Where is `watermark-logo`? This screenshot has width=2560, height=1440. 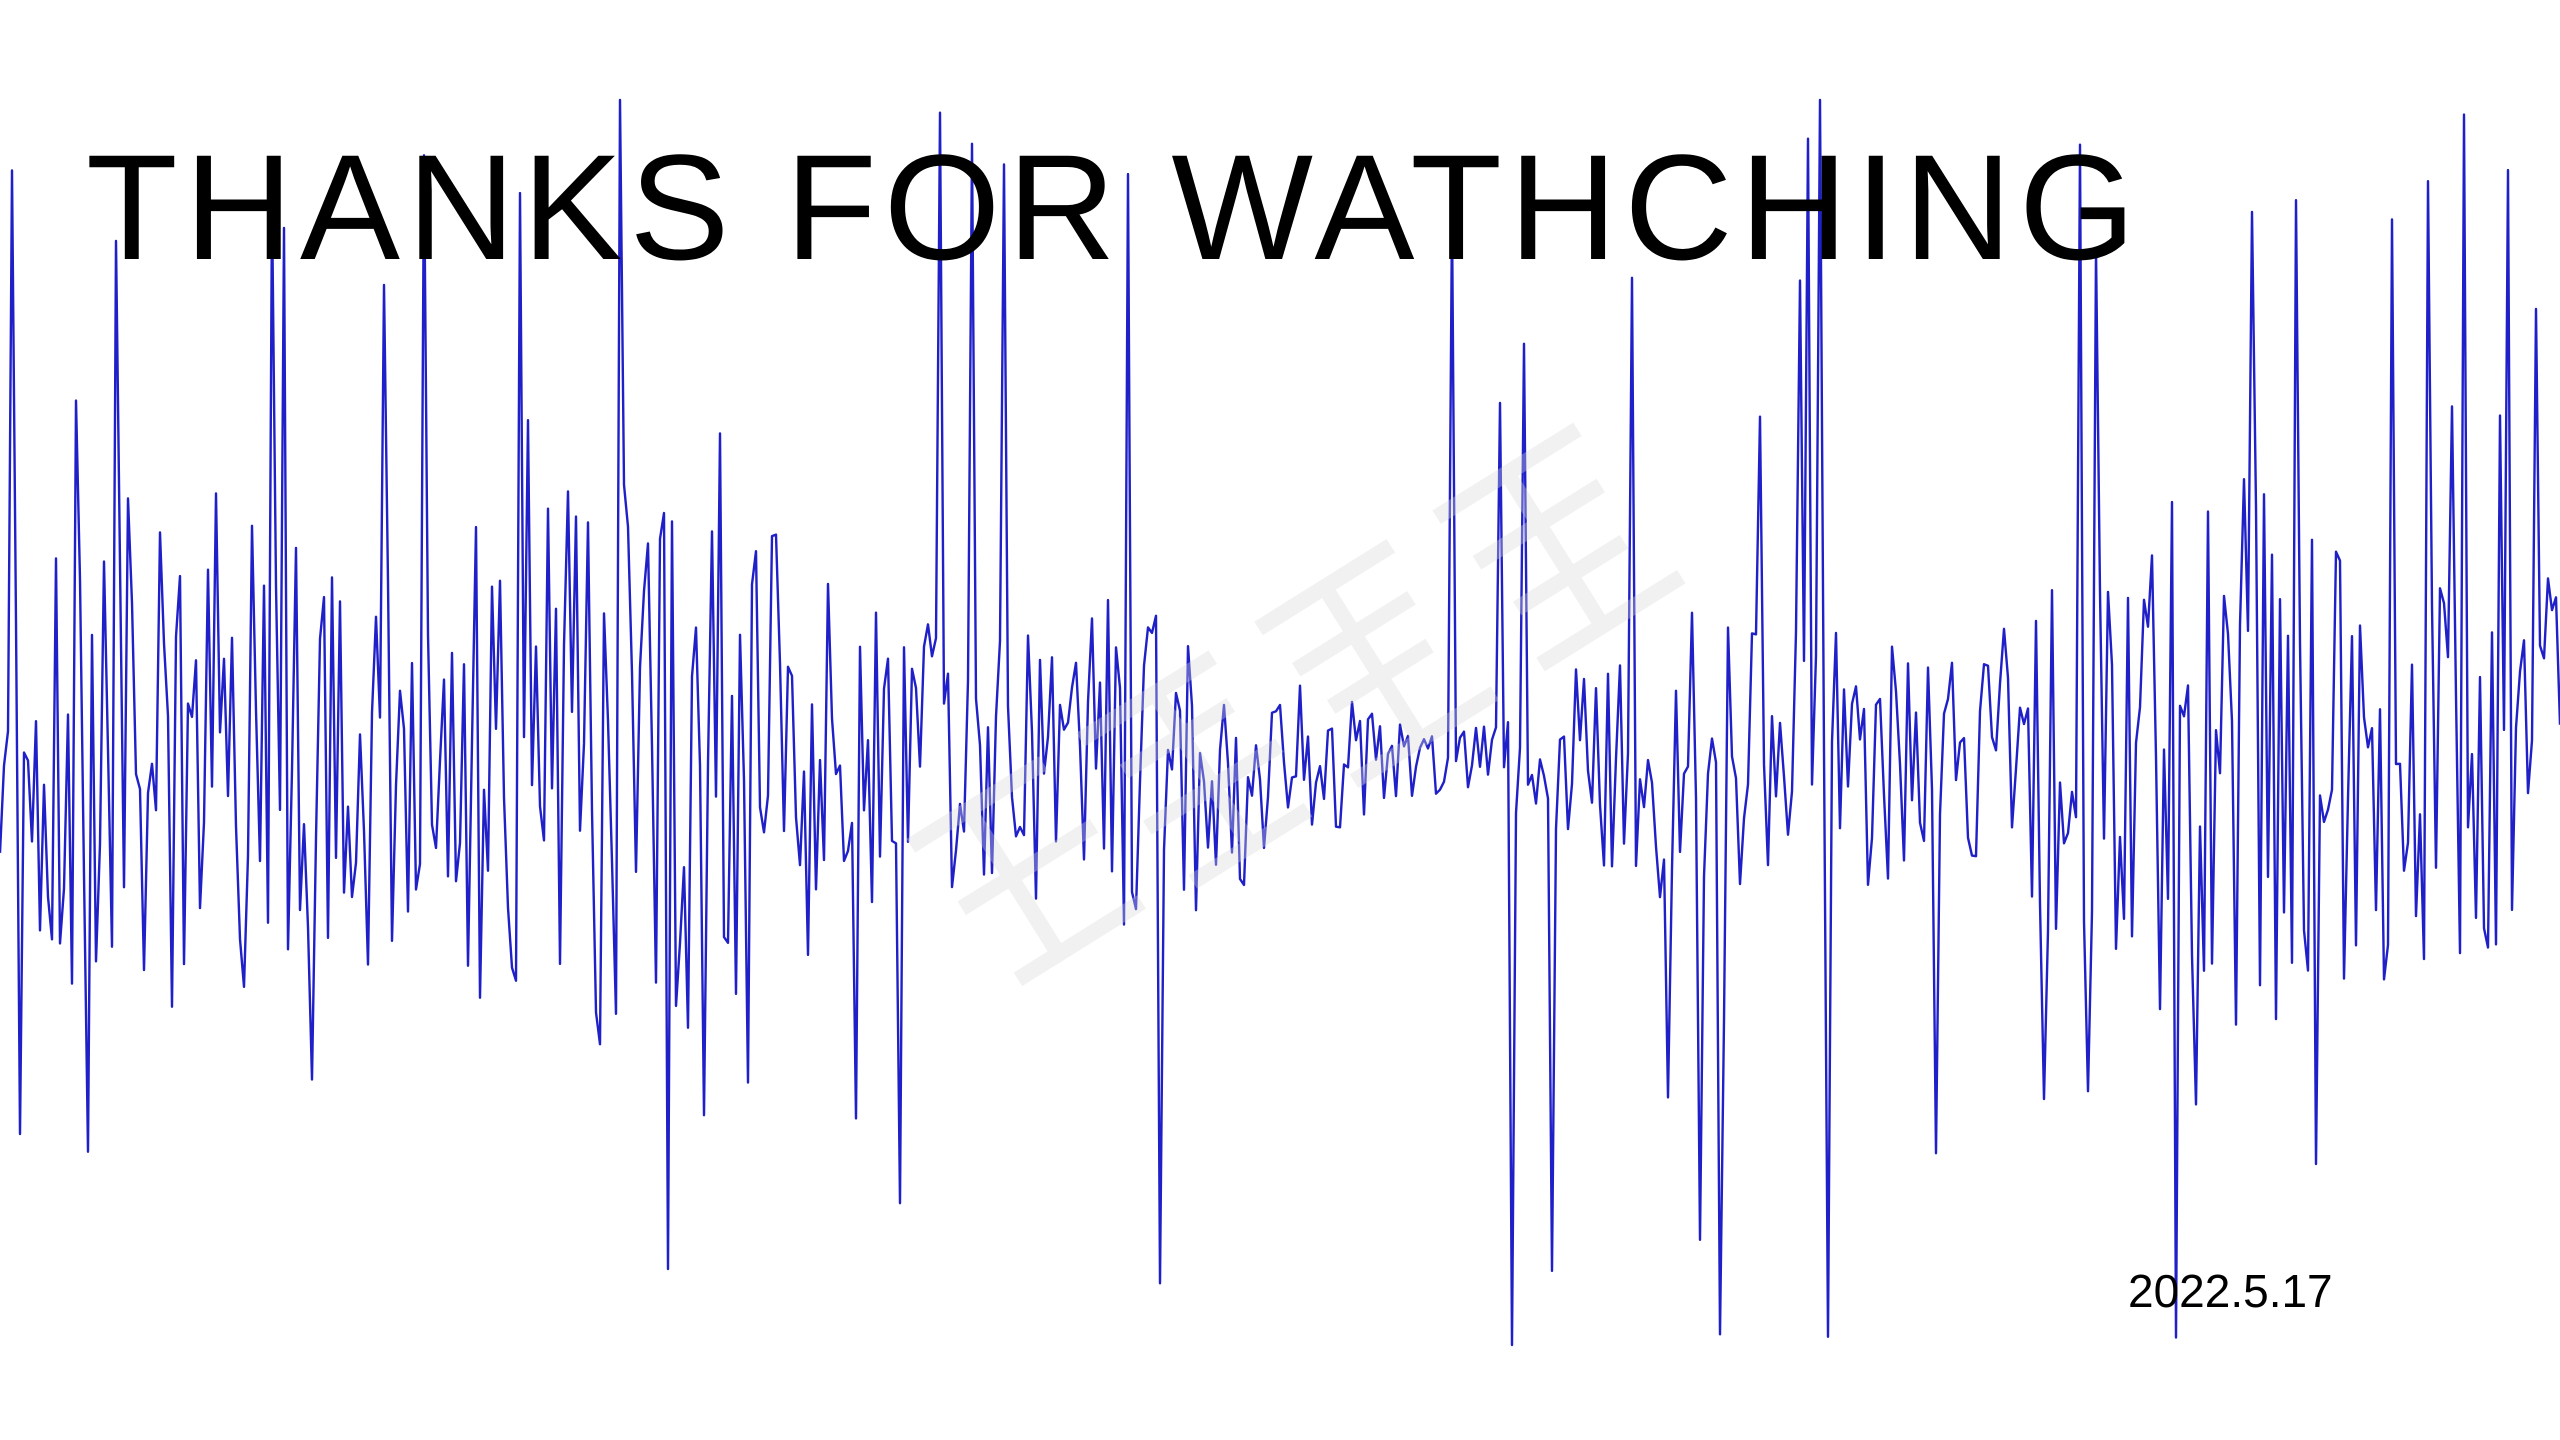 watermark-logo is located at coordinates (1296, 704).